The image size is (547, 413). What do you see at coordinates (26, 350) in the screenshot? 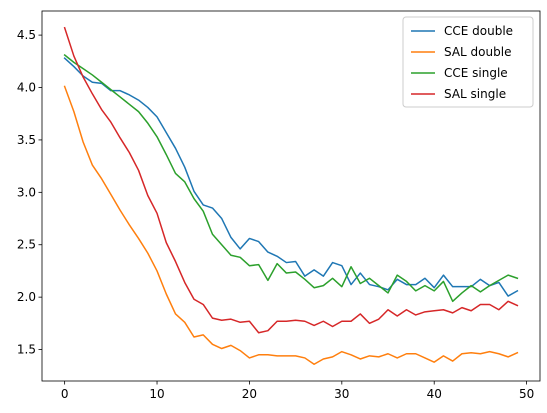
I see `y-tick-label: 1.5` at bounding box center [26, 350].